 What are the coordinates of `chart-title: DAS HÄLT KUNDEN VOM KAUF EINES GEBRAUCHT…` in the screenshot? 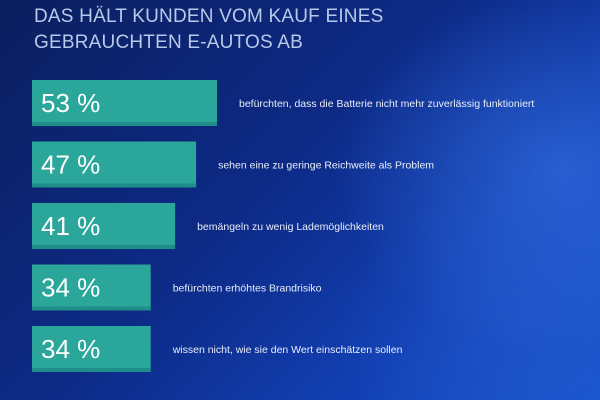 It's located at (208, 30).